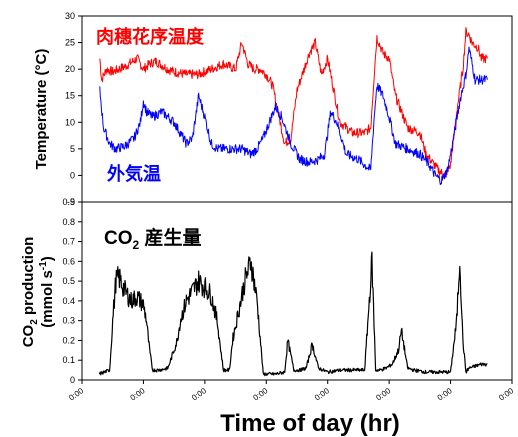 The width and height of the screenshot is (518, 437). Describe the element at coordinates (70, 16) in the screenshot. I see `y-tick-label: 30` at that location.